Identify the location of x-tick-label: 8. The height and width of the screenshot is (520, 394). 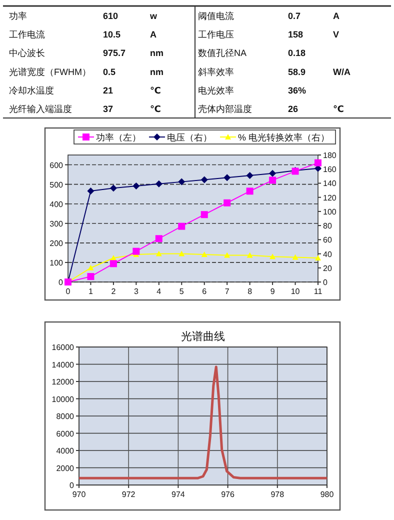
(250, 291).